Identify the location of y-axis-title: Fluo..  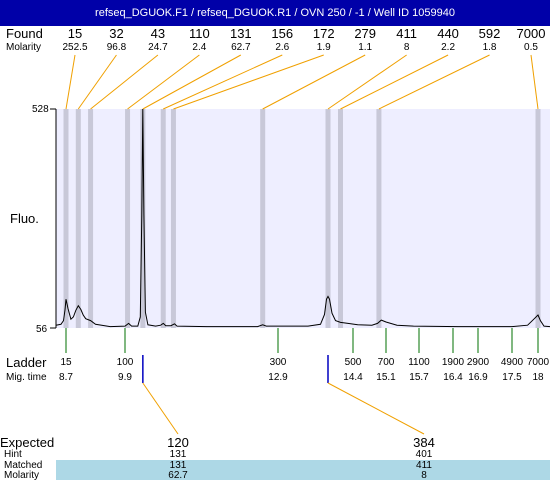
(24, 218).